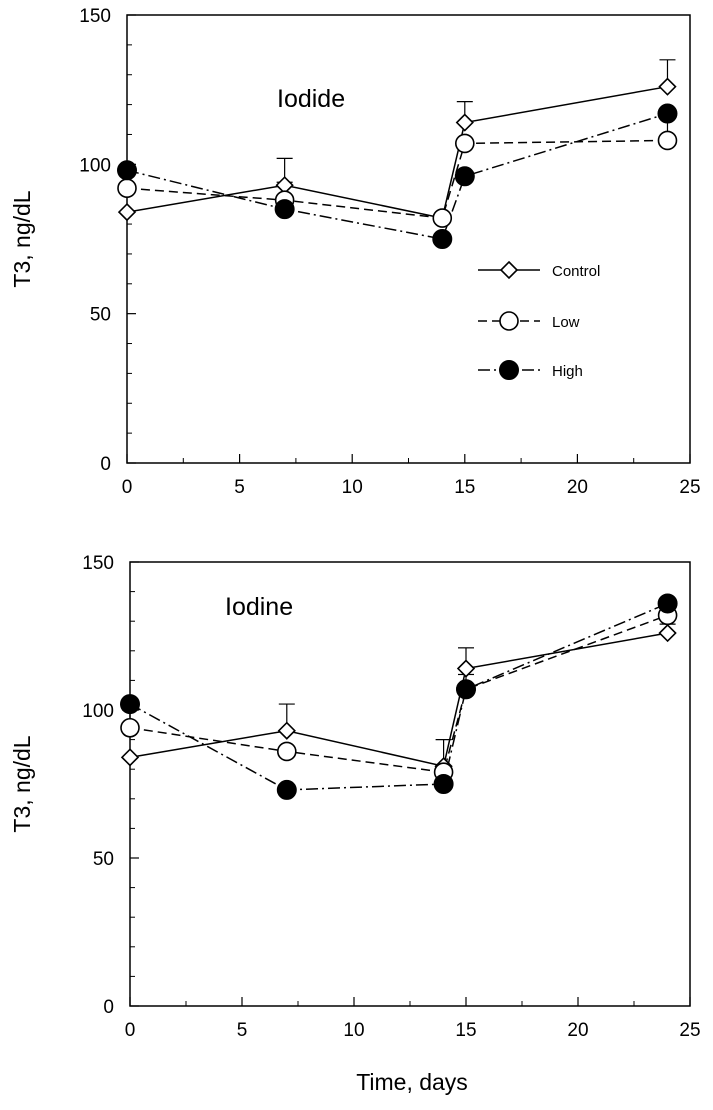 The height and width of the screenshot is (1110, 713). What do you see at coordinates (259, 607) in the screenshot?
I see `panel-title: Iodine` at bounding box center [259, 607].